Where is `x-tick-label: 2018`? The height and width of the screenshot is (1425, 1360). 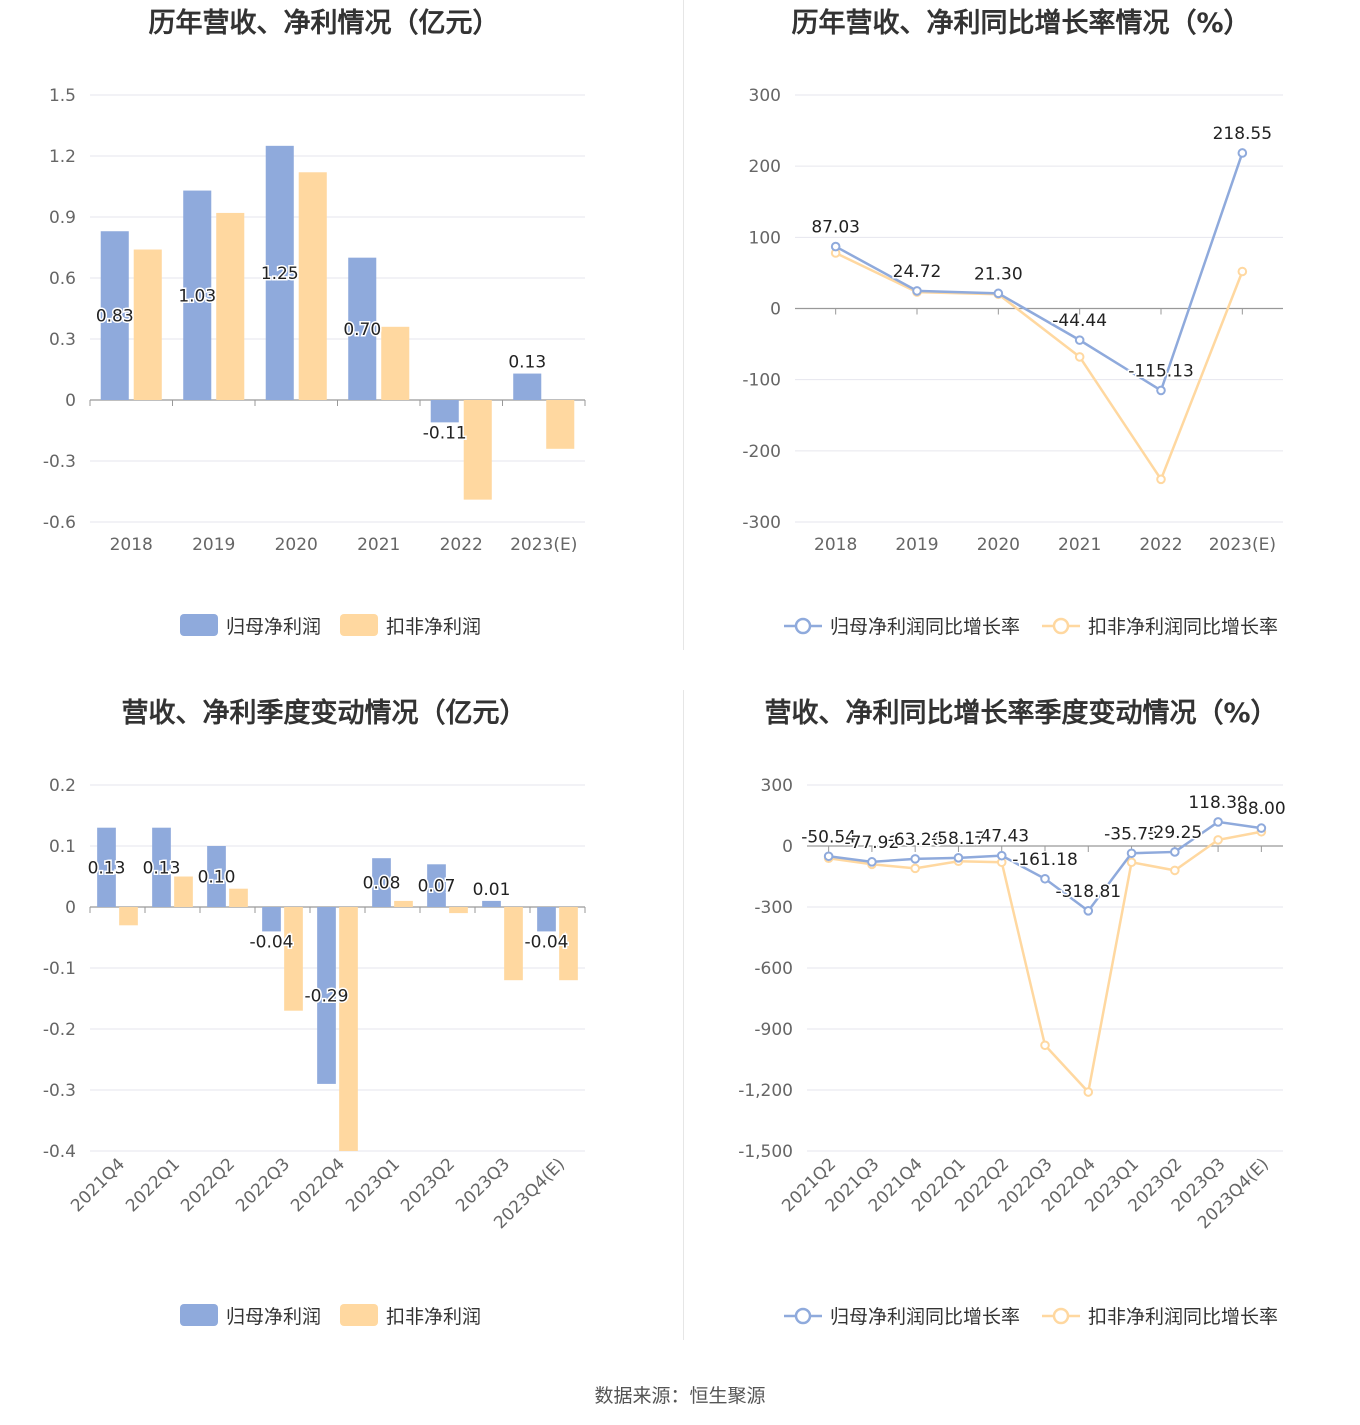 x-tick-label: 2018 is located at coordinates (131, 545).